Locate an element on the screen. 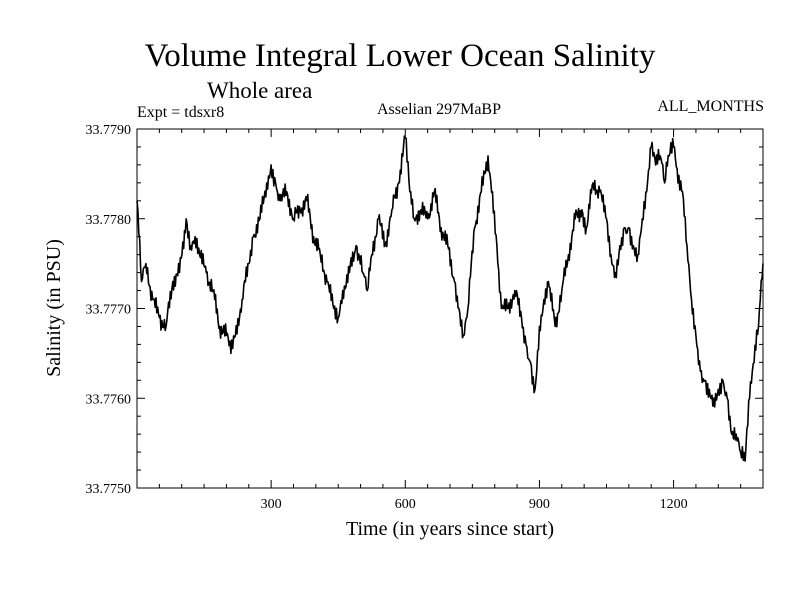  y-tick-label: 33.7760 is located at coordinates (109, 399).